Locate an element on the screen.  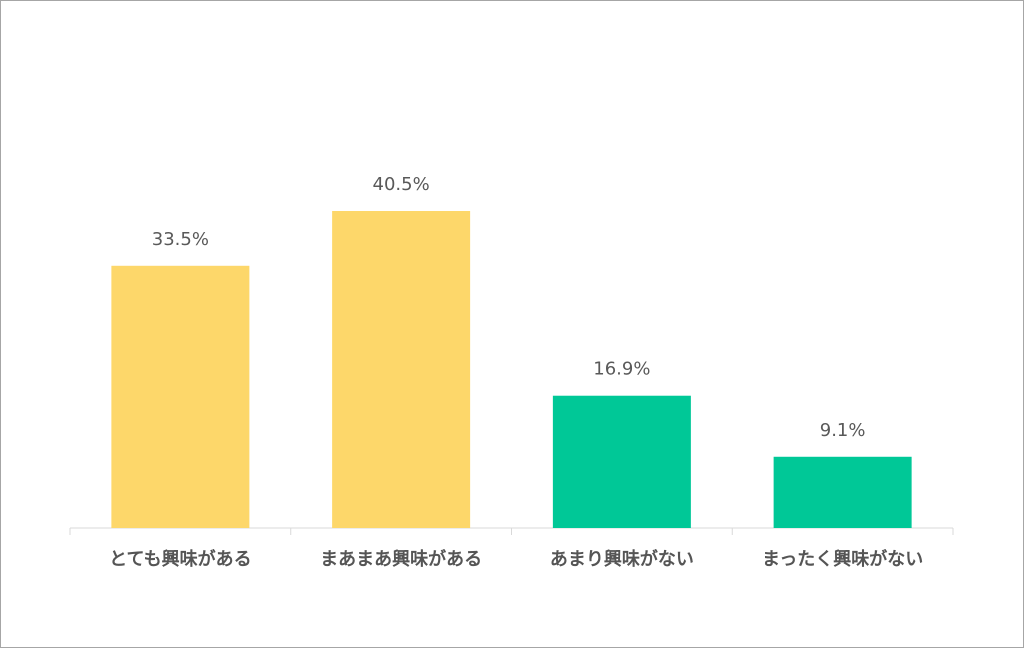
value-label: 33.5% is located at coordinates (180, 239).